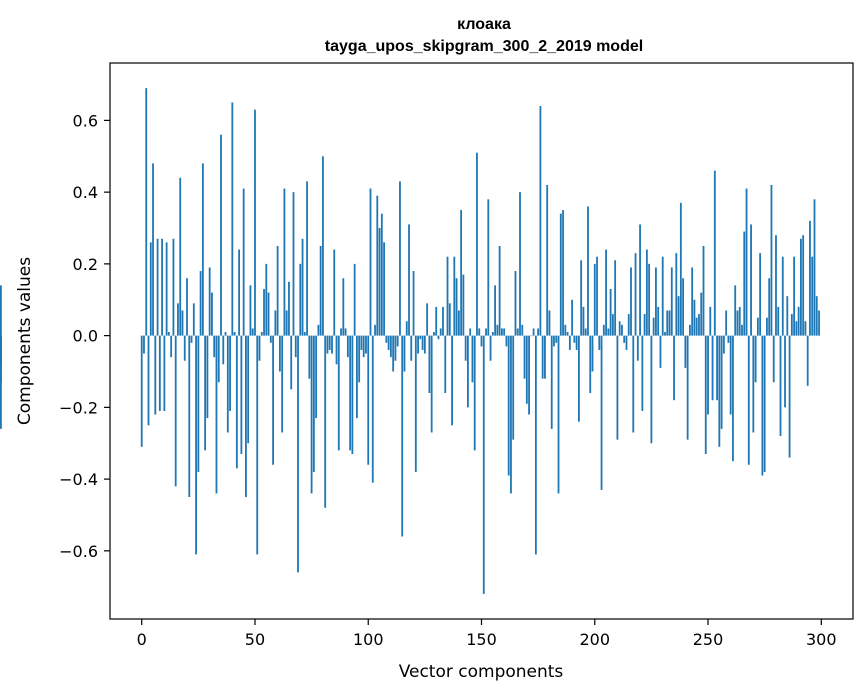 This screenshot has height=696, width=867. Describe the element at coordinates (368, 639) in the screenshot. I see `x-tick-label: 100` at that location.